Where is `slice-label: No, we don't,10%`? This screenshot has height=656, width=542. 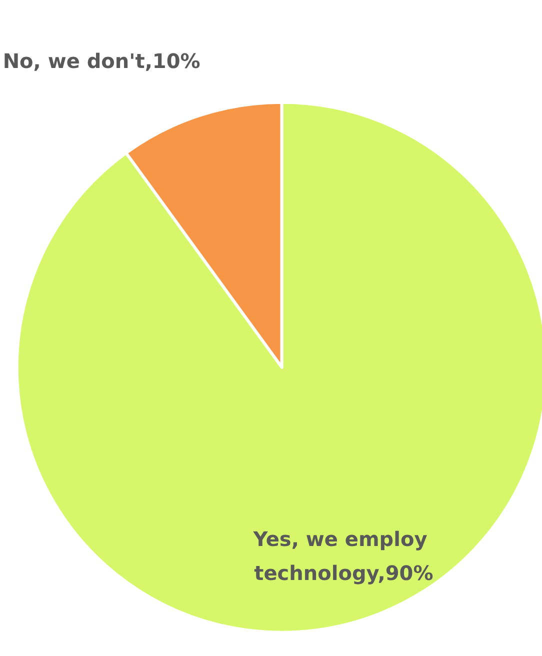 slice-label: No, we don't,10% is located at coordinates (101, 61).